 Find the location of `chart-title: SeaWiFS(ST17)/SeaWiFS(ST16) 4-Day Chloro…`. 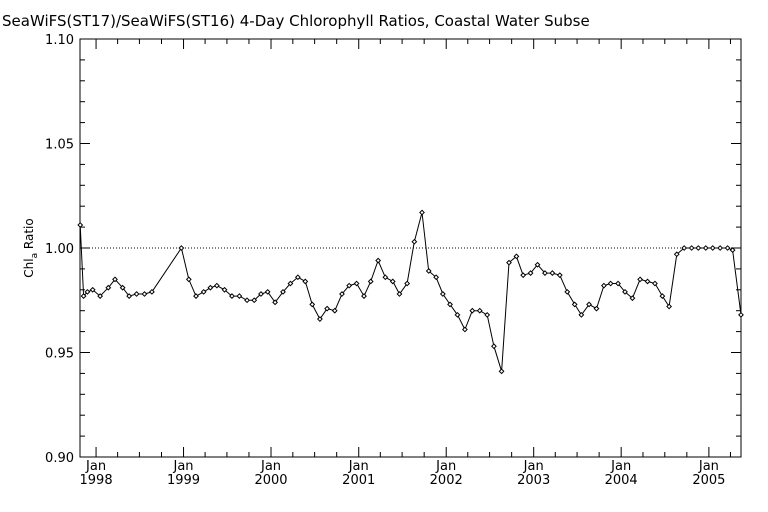

chart-title: SeaWiFS(ST17)/SeaWiFS(ST16) 4-Day Chloro… is located at coordinates (296, 21).